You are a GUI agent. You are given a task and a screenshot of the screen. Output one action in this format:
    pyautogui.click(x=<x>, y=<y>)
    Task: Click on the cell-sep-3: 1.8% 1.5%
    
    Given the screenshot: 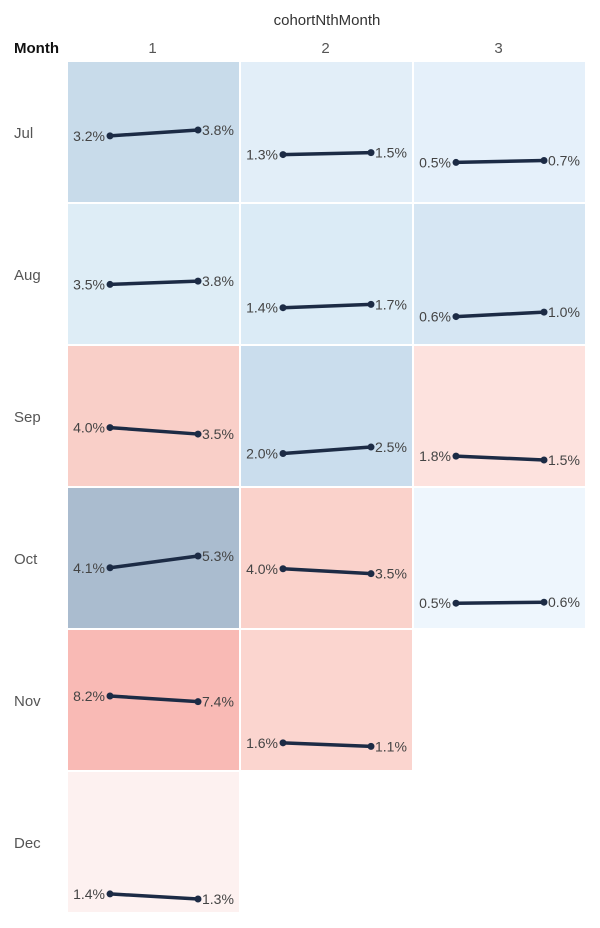 What is the action you would take?
    pyautogui.click(x=499, y=416)
    